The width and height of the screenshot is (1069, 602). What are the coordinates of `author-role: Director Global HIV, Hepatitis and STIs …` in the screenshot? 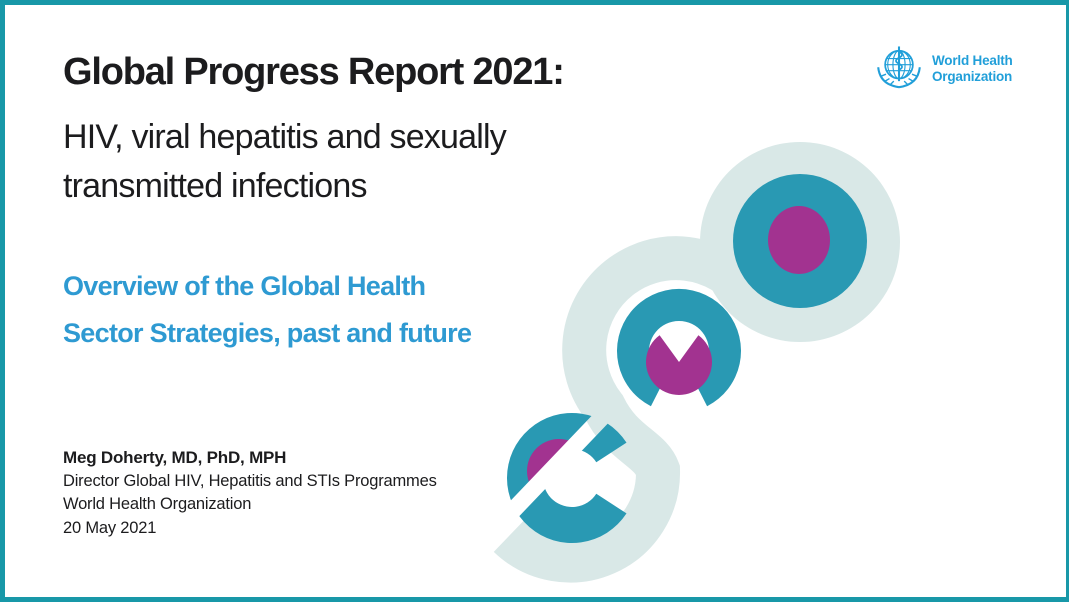 It's located at (250, 480).